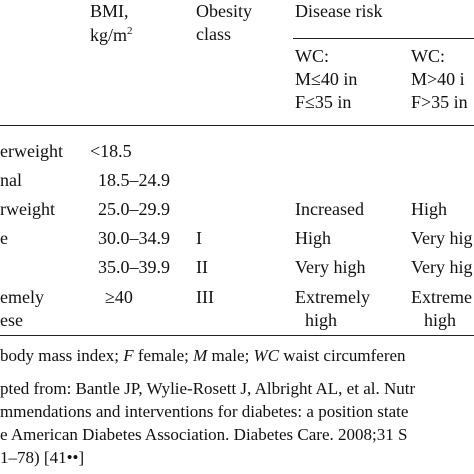 The height and width of the screenshot is (474, 474). I want to click on disease-risk-rule, so click(383, 38).